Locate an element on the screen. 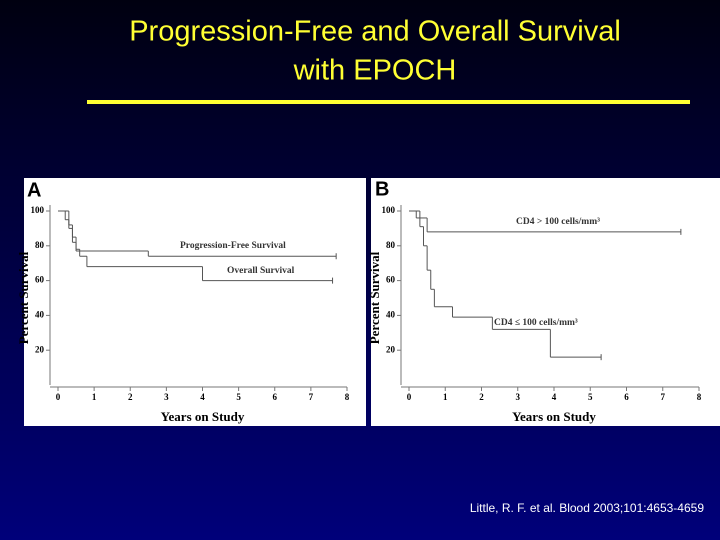 The height and width of the screenshot is (540, 720). series-label: CD4 ≤ 100 cells/mm³ is located at coordinates (536, 323).